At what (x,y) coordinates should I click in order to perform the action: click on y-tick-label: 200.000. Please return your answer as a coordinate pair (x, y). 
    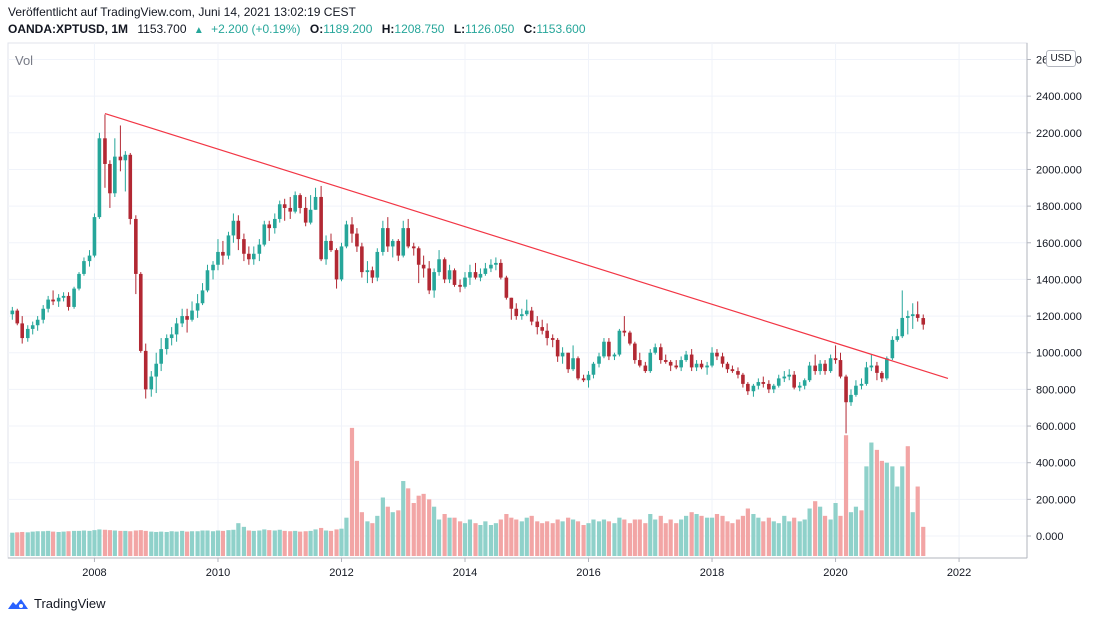
    Looking at the image, I should click on (1056, 500).